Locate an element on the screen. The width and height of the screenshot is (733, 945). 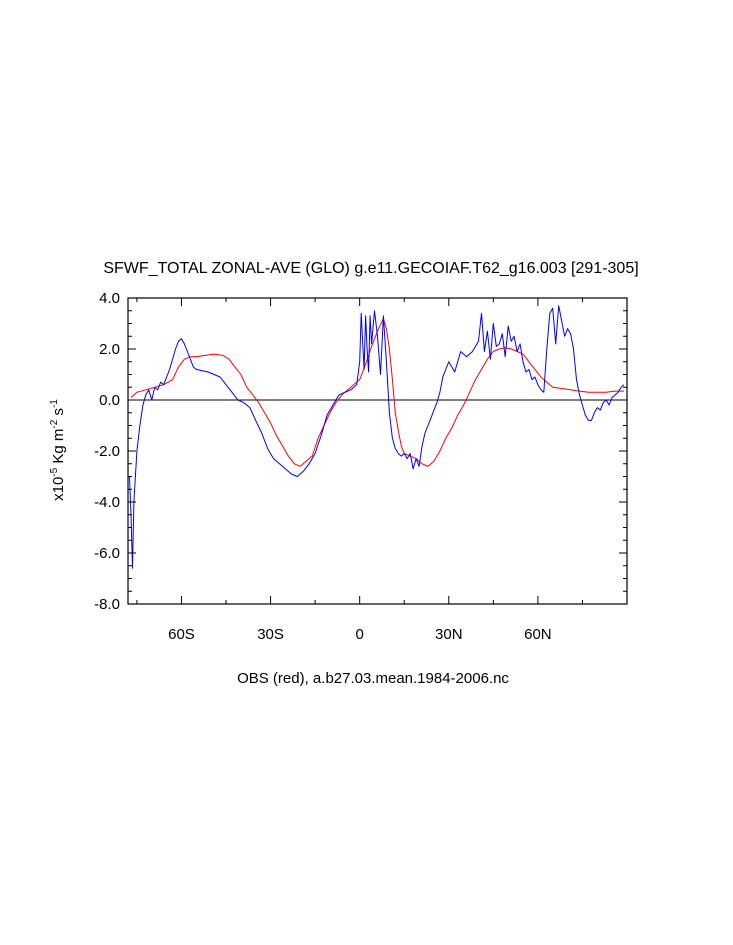
y-tick-label: 0.0 is located at coordinates (109, 400).